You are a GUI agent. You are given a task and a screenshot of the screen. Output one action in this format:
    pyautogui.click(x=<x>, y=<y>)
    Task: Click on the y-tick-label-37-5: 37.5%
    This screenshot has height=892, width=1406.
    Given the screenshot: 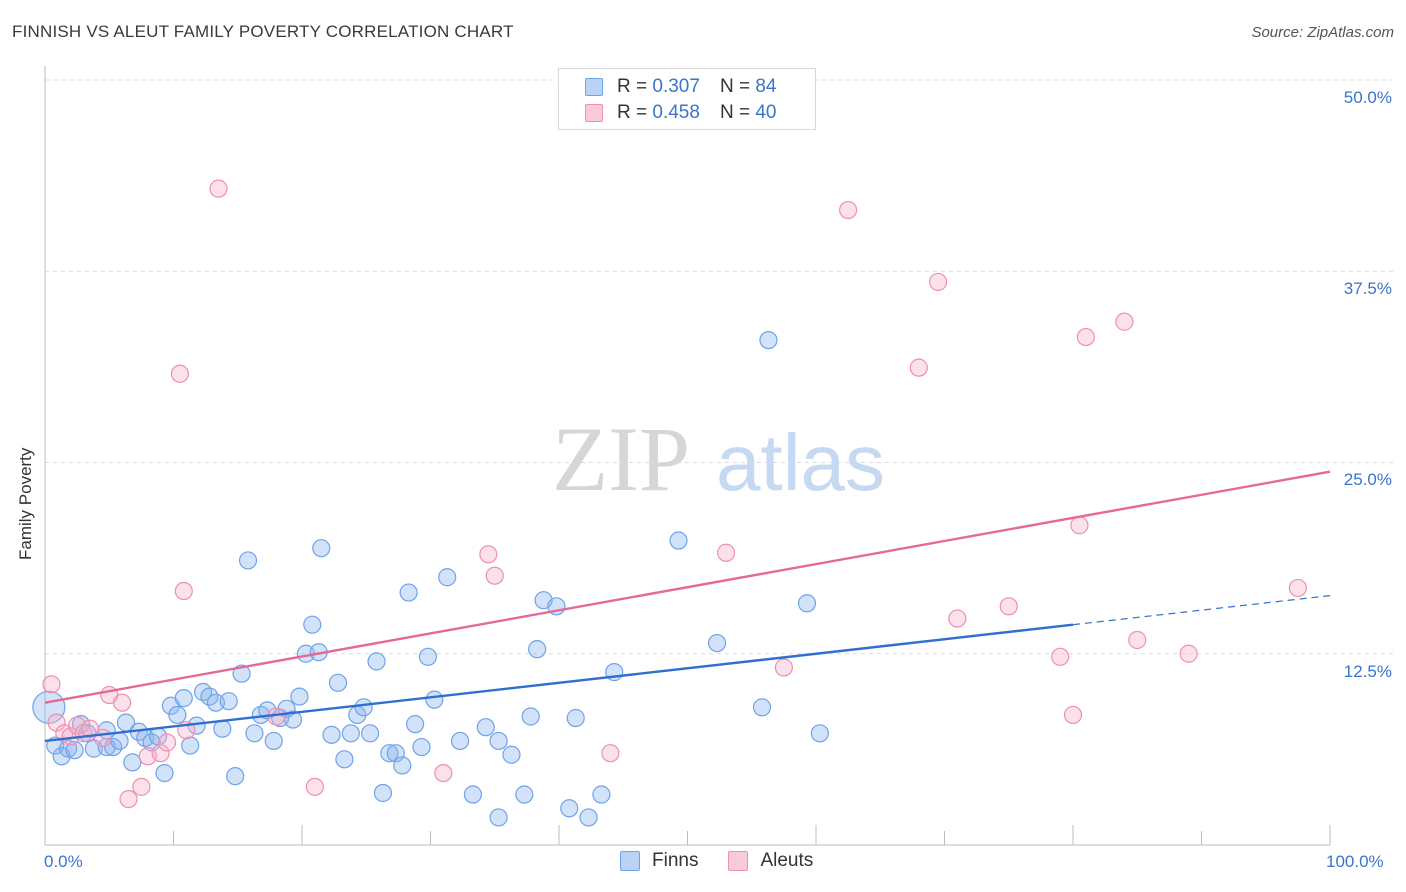 What is the action you would take?
    pyautogui.click(x=1367, y=288)
    